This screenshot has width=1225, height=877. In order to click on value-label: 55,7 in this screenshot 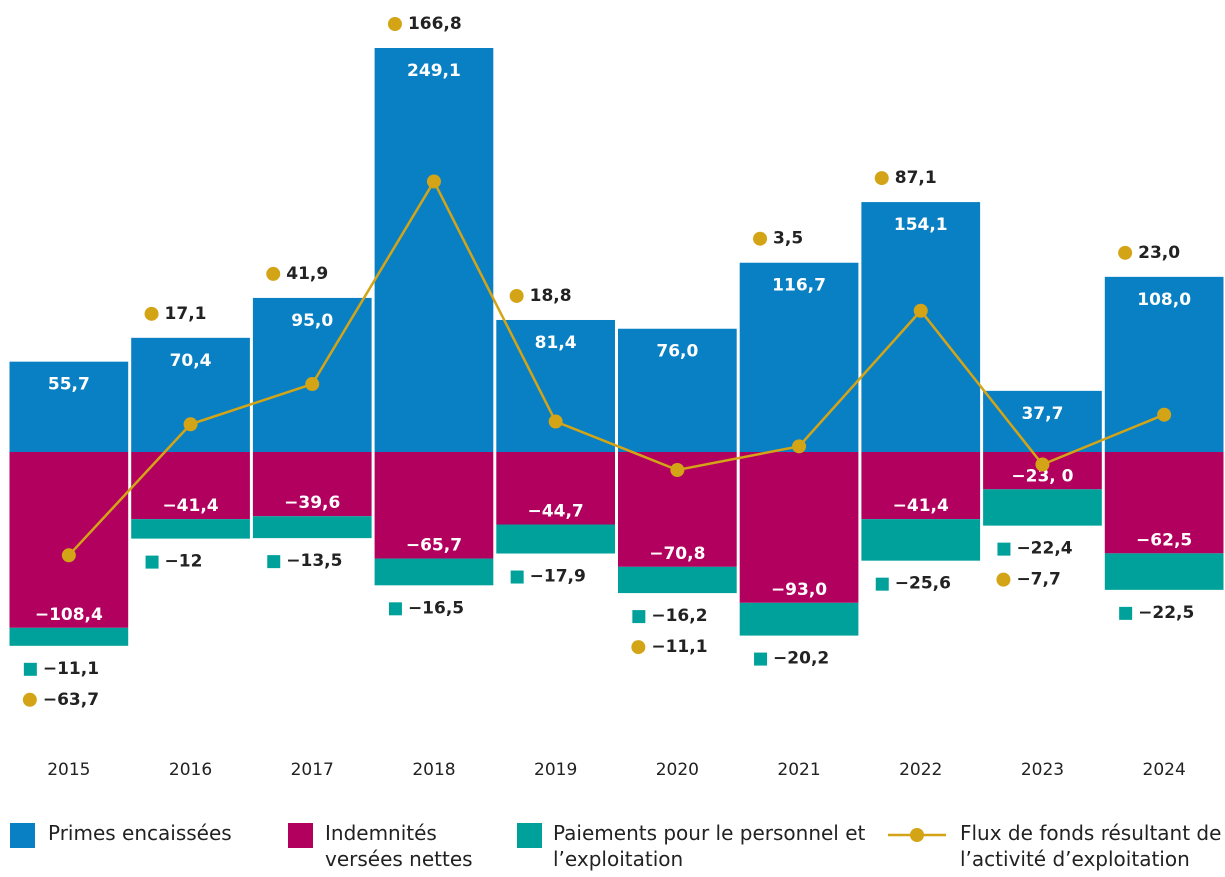, I will do `click(69, 385)`.